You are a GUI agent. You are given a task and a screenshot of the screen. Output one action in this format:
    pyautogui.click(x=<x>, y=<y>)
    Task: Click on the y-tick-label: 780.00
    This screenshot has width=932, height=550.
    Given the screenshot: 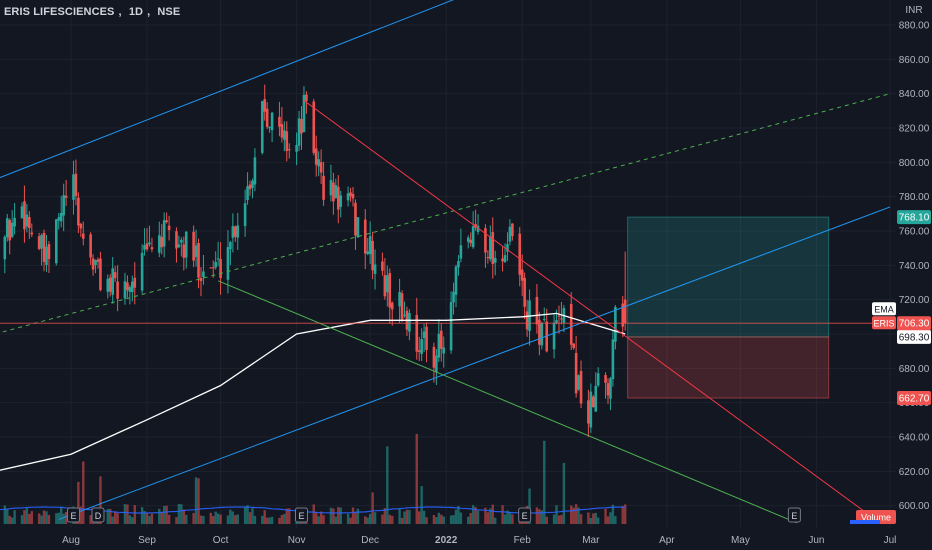 What is the action you would take?
    pyautogui.click(x=914, y=197)
    